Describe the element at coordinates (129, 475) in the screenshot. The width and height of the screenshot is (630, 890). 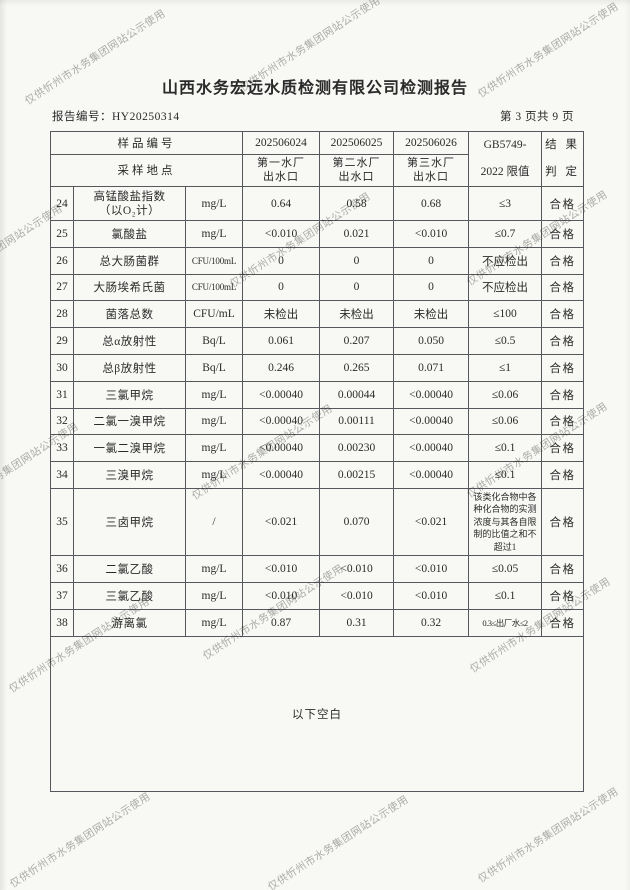
I see `parameter-name-cell: 三溴甲烷` at that location.